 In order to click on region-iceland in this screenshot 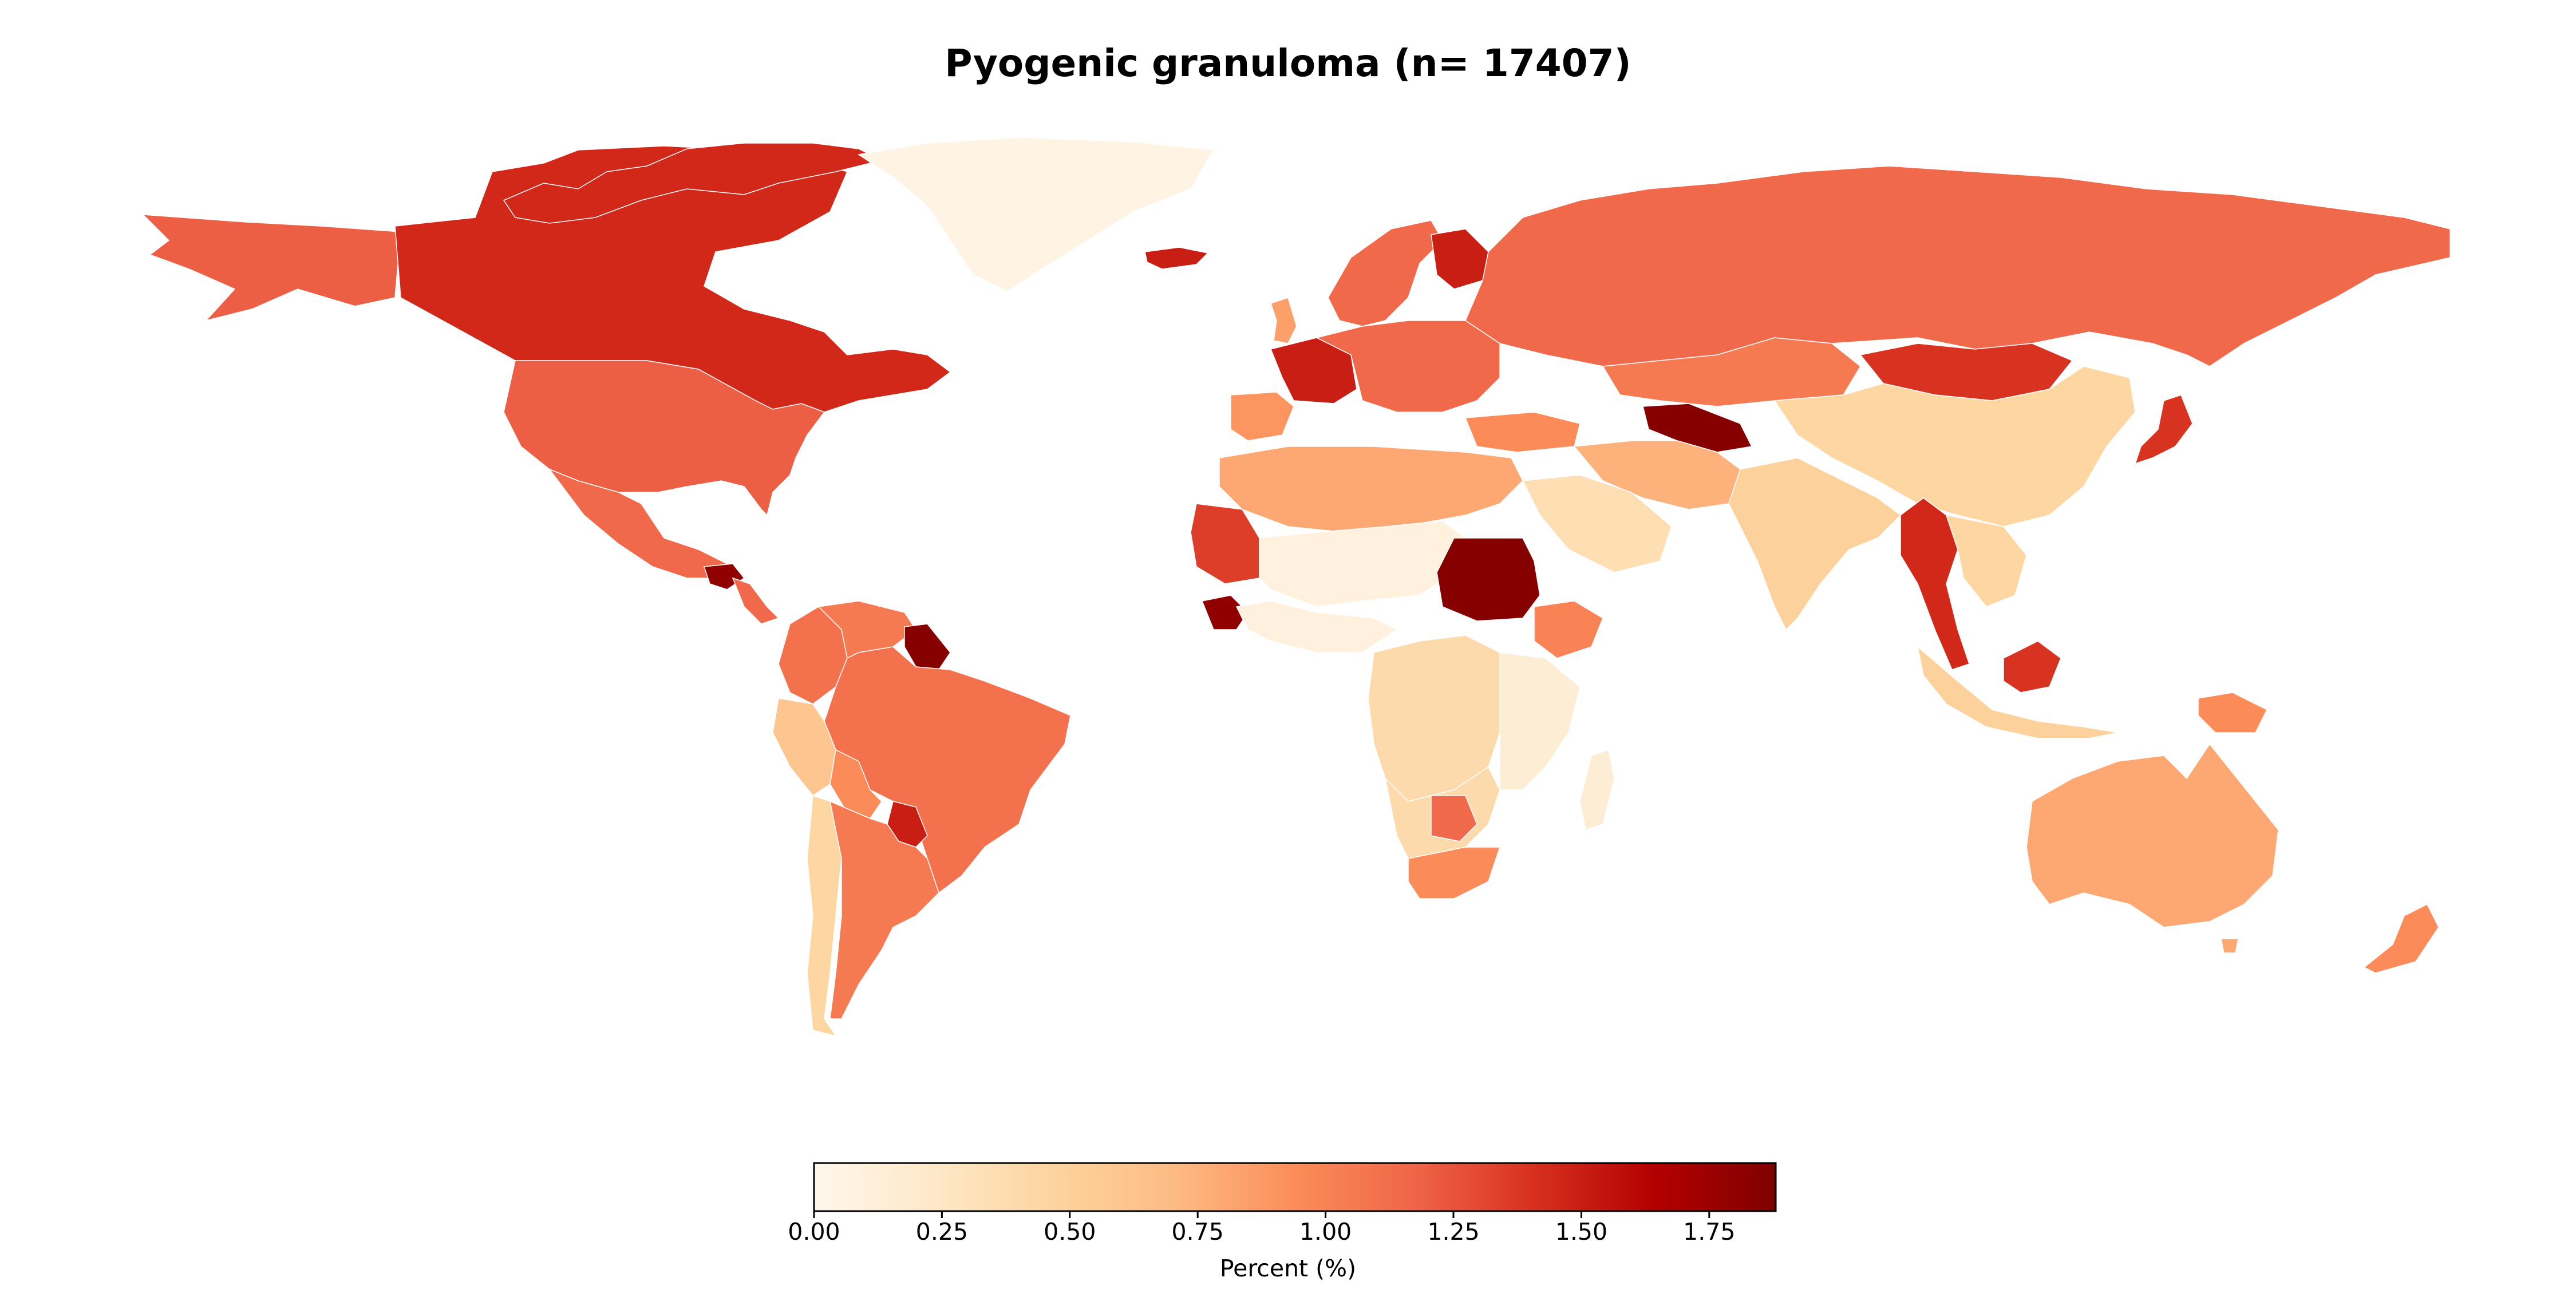, I will do `click(1176, 258)`.